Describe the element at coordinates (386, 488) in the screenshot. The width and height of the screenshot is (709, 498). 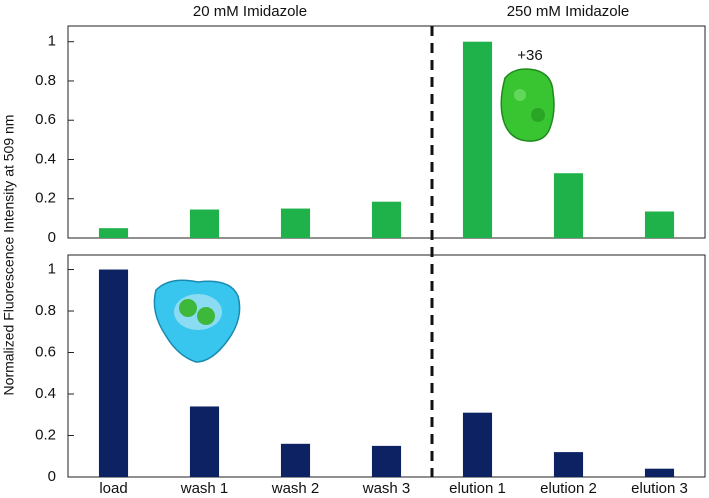
I see `x-tick-label: wash 3` at that location.